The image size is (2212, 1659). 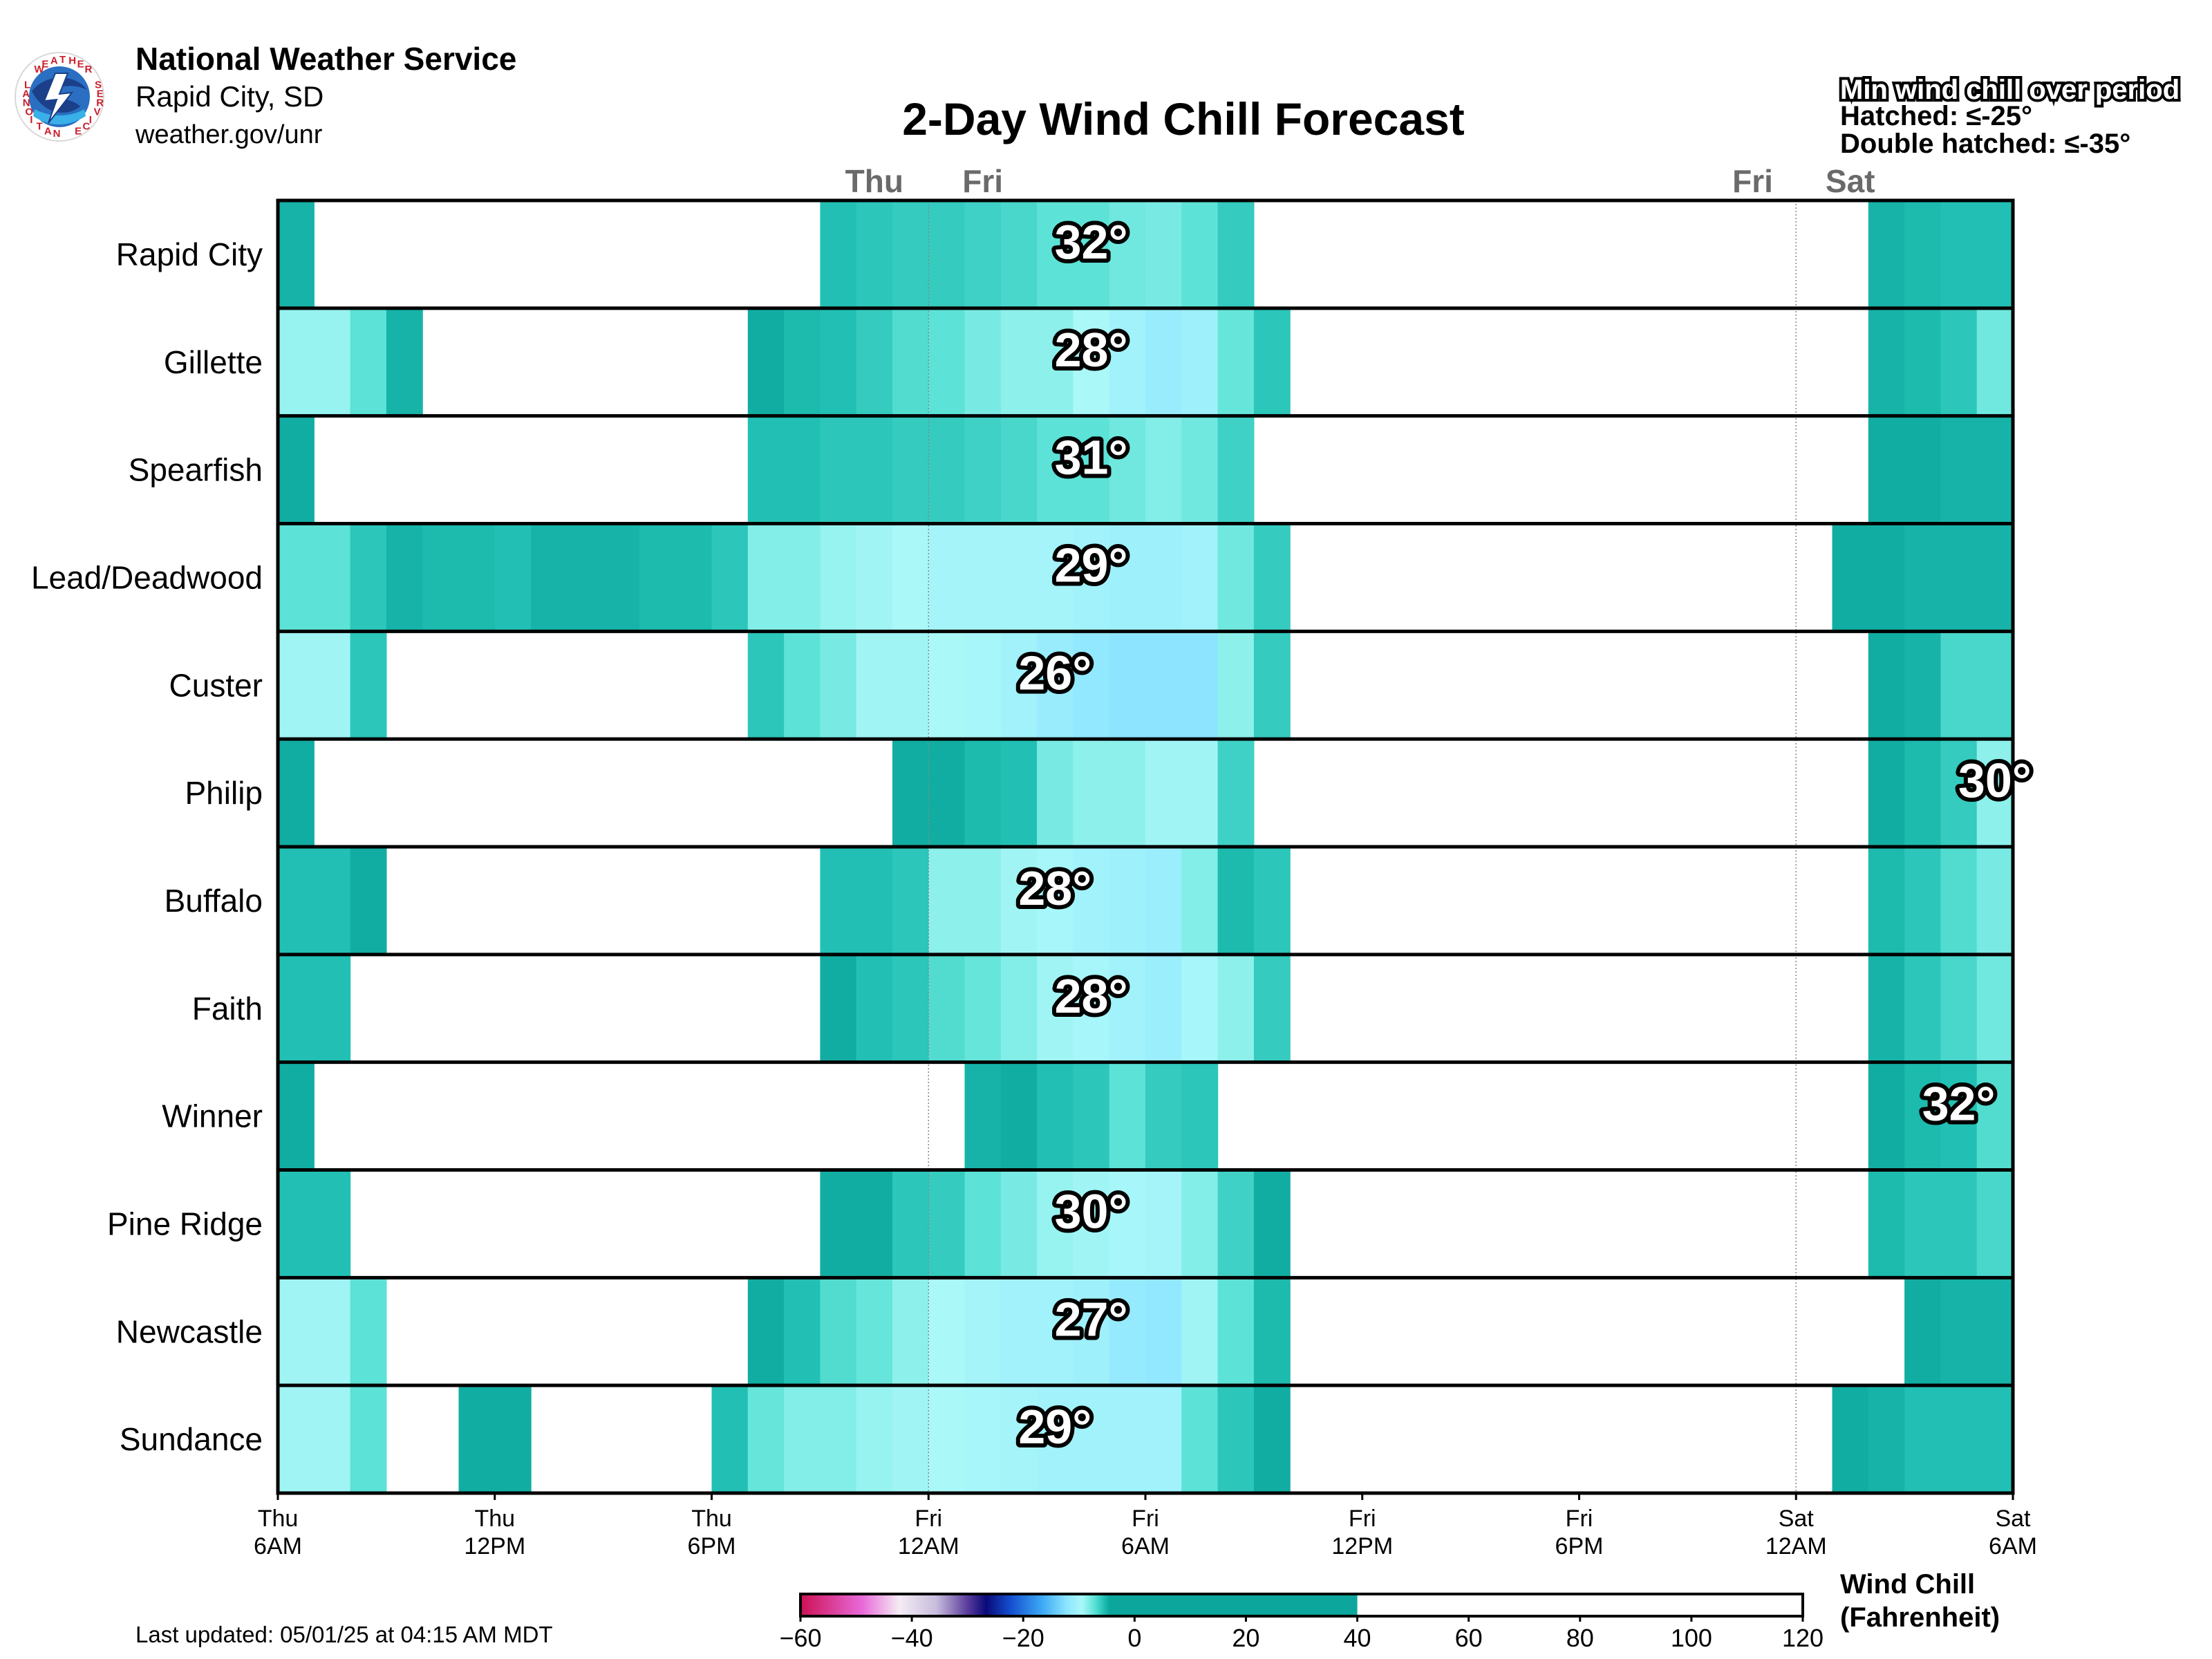 I want to click on row-label: Pine Ridge, so click(x=185, y=1223).